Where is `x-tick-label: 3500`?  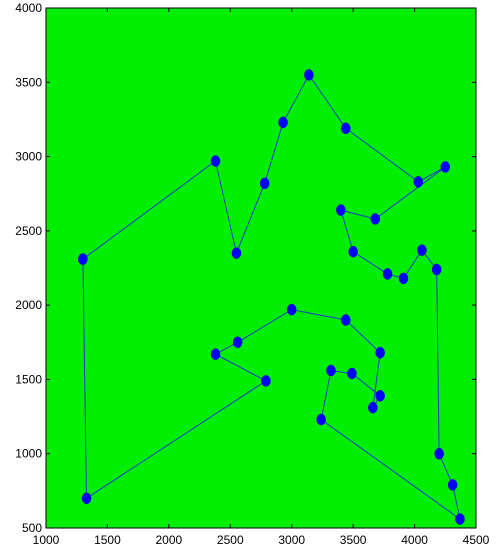
x-tick-label: 3500 is located at coordinates (353, 540).